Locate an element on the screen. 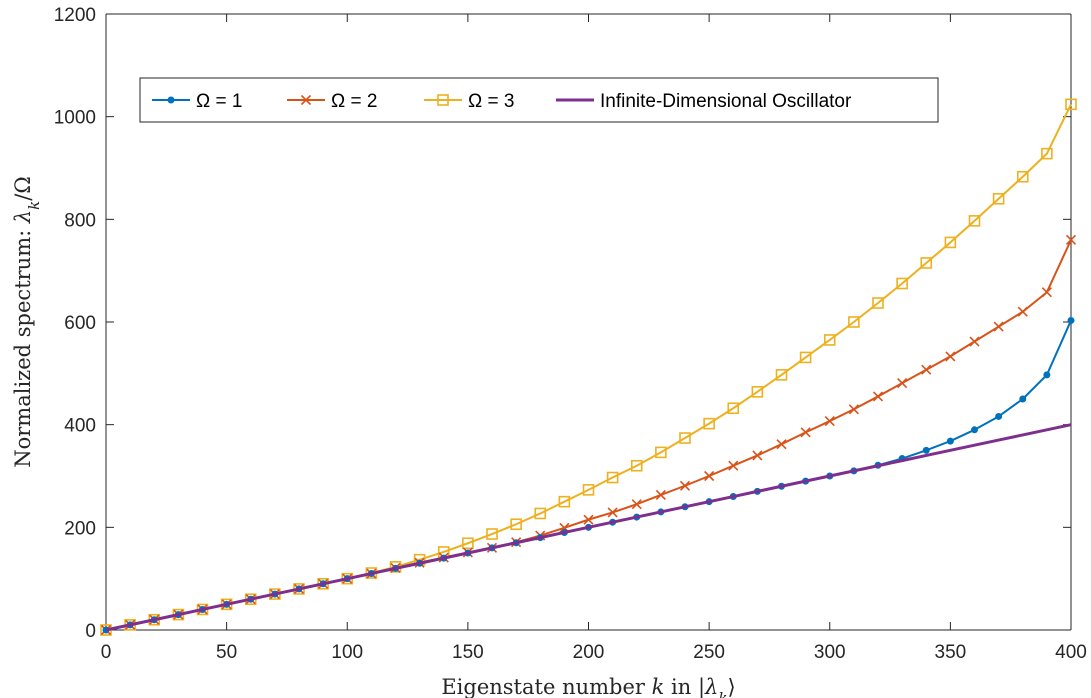 Image resolution: width=1091 pixels, height=698 pixels. legend-item: Ω = 3 is located at coordinates (469, 101).